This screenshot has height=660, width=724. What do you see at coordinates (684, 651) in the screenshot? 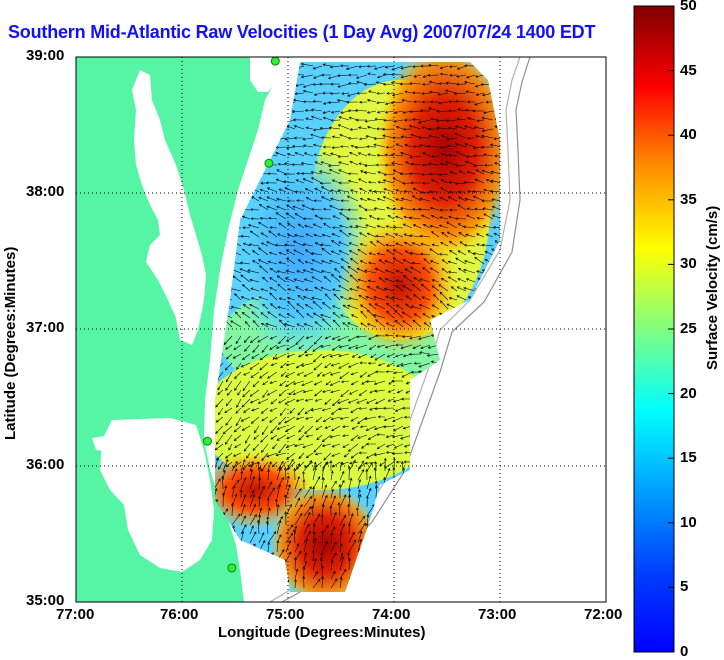
I see `colorbar-tick-label: 0` at bounding box center [684, 651].